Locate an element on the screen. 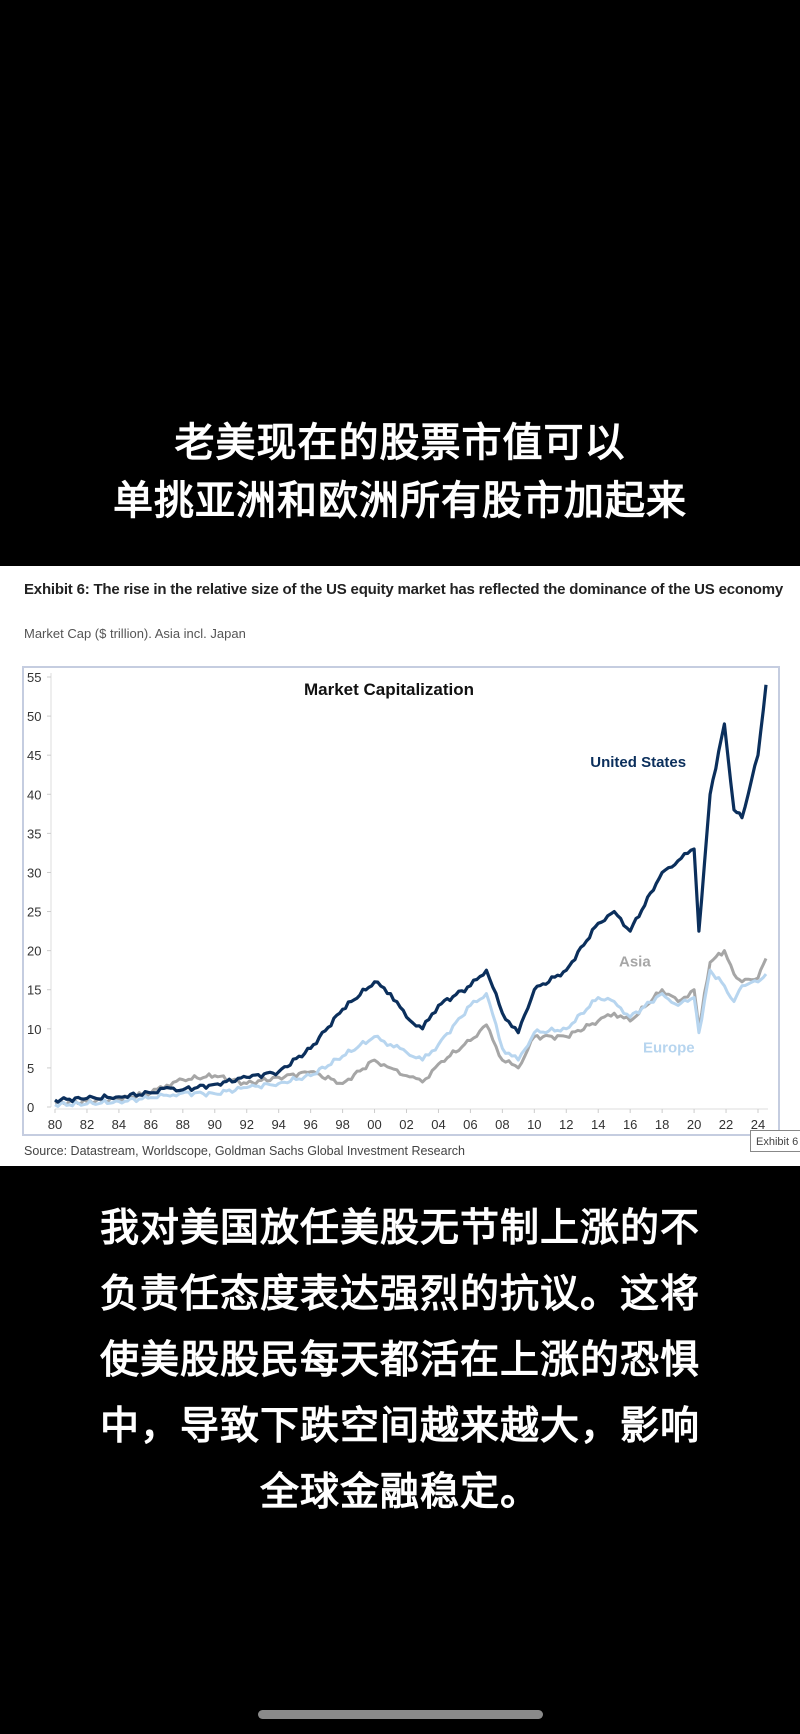 The height and width of the screenshot is (1734, 800). series-label-united-states: United States is located at coordinates (638, 762).